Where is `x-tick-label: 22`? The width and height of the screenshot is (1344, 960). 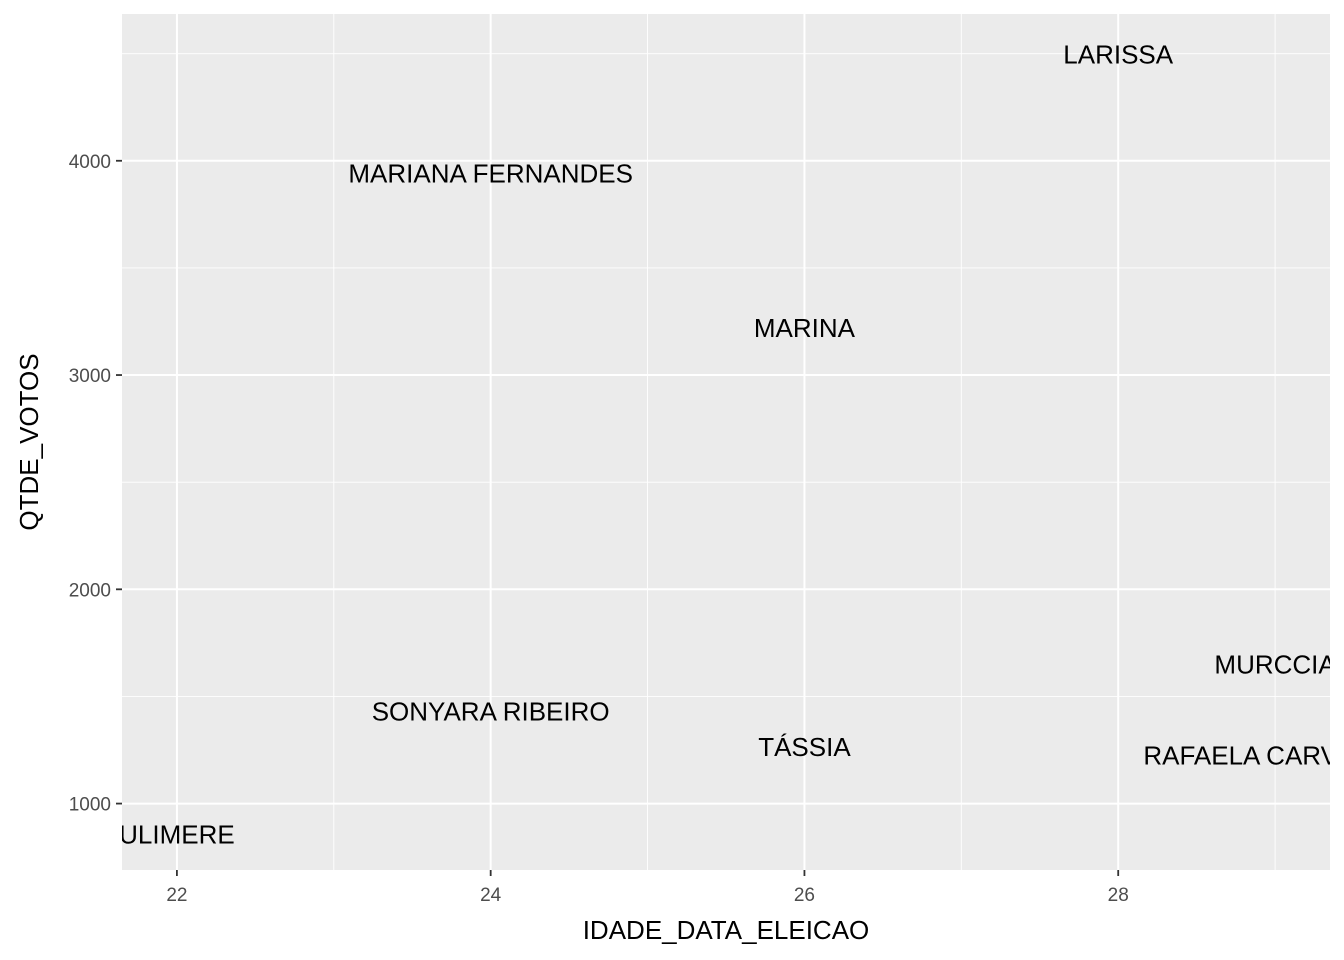
x-tick-label: 22 is located at coordinates (176, 895).